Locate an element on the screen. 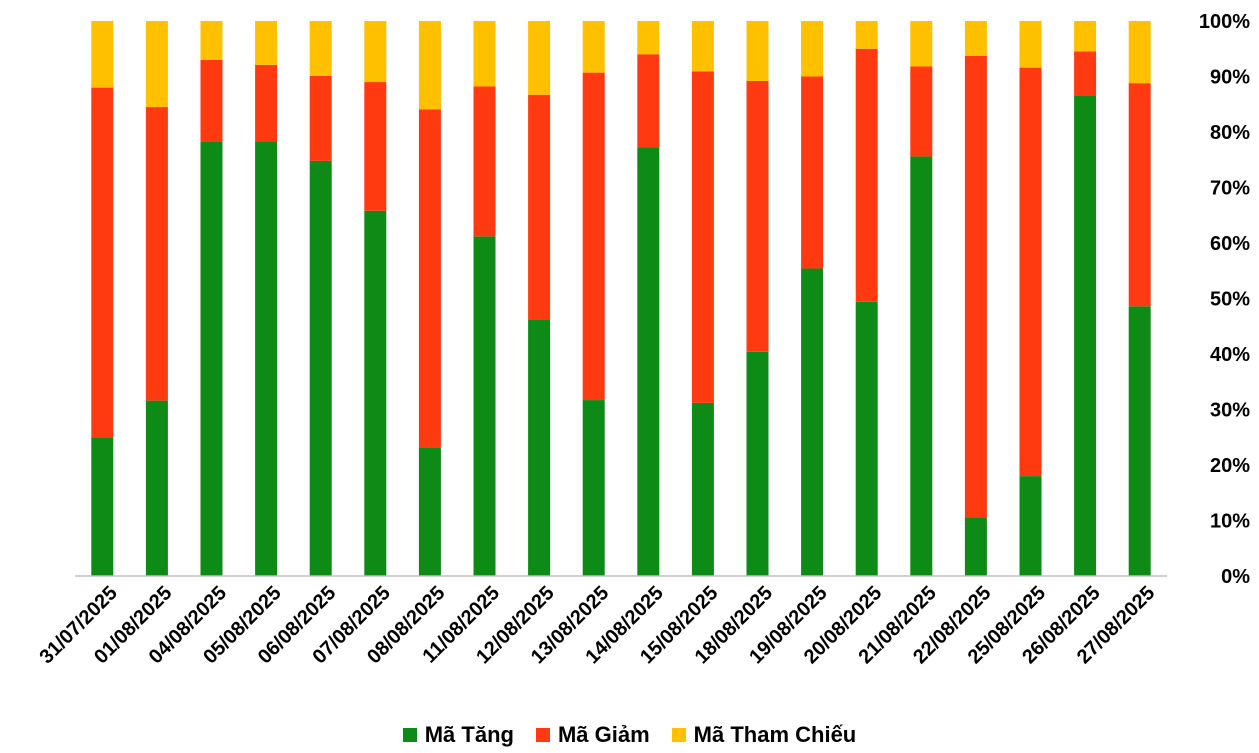  y-tick-label: 10% is located at coordinates (1230, 522).